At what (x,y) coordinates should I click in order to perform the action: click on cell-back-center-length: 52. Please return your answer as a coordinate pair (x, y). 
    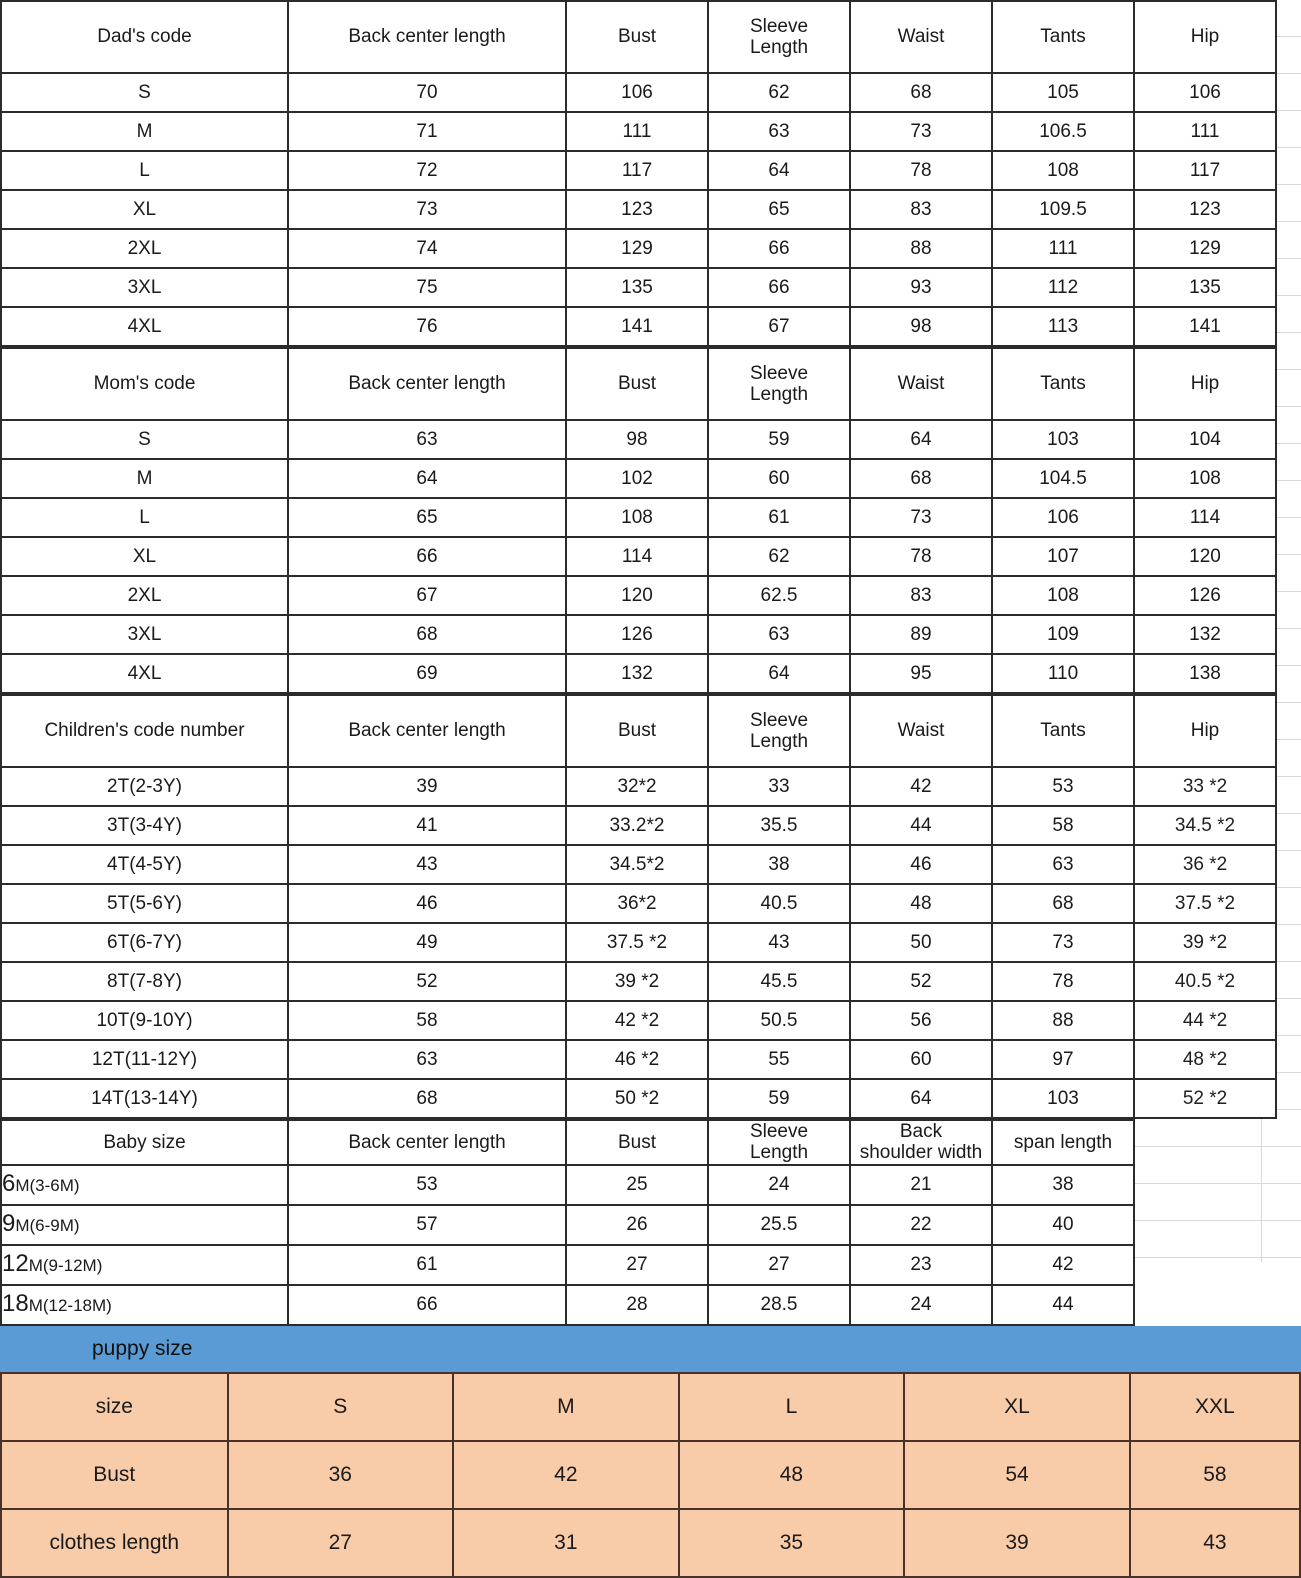
    Looking at the image, I should click on (427, 981).